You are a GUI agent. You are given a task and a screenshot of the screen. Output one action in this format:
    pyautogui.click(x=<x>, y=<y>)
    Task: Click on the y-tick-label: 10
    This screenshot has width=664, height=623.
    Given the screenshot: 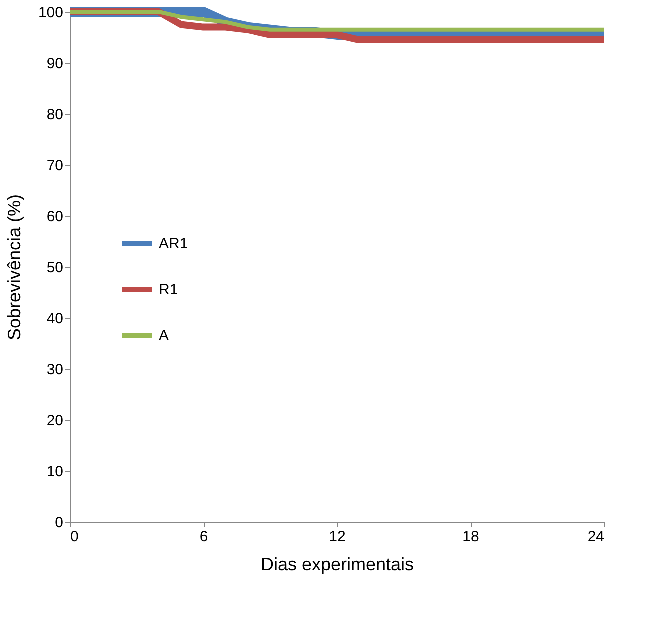 What is the action you would take?
    pyautogui.click(x=55, y=472)
    